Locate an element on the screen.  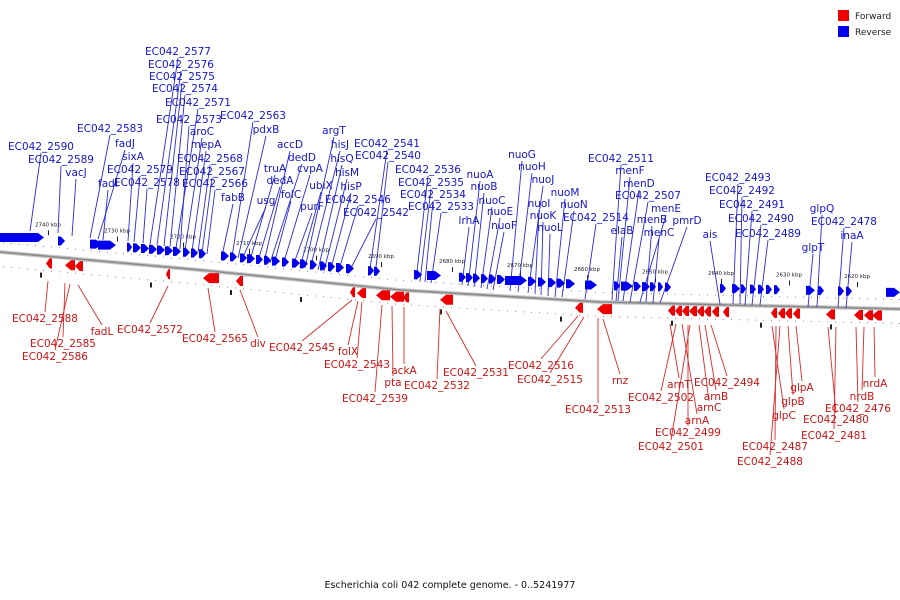
gene-label-sixa: sixA is located at coordinates (133, 157).